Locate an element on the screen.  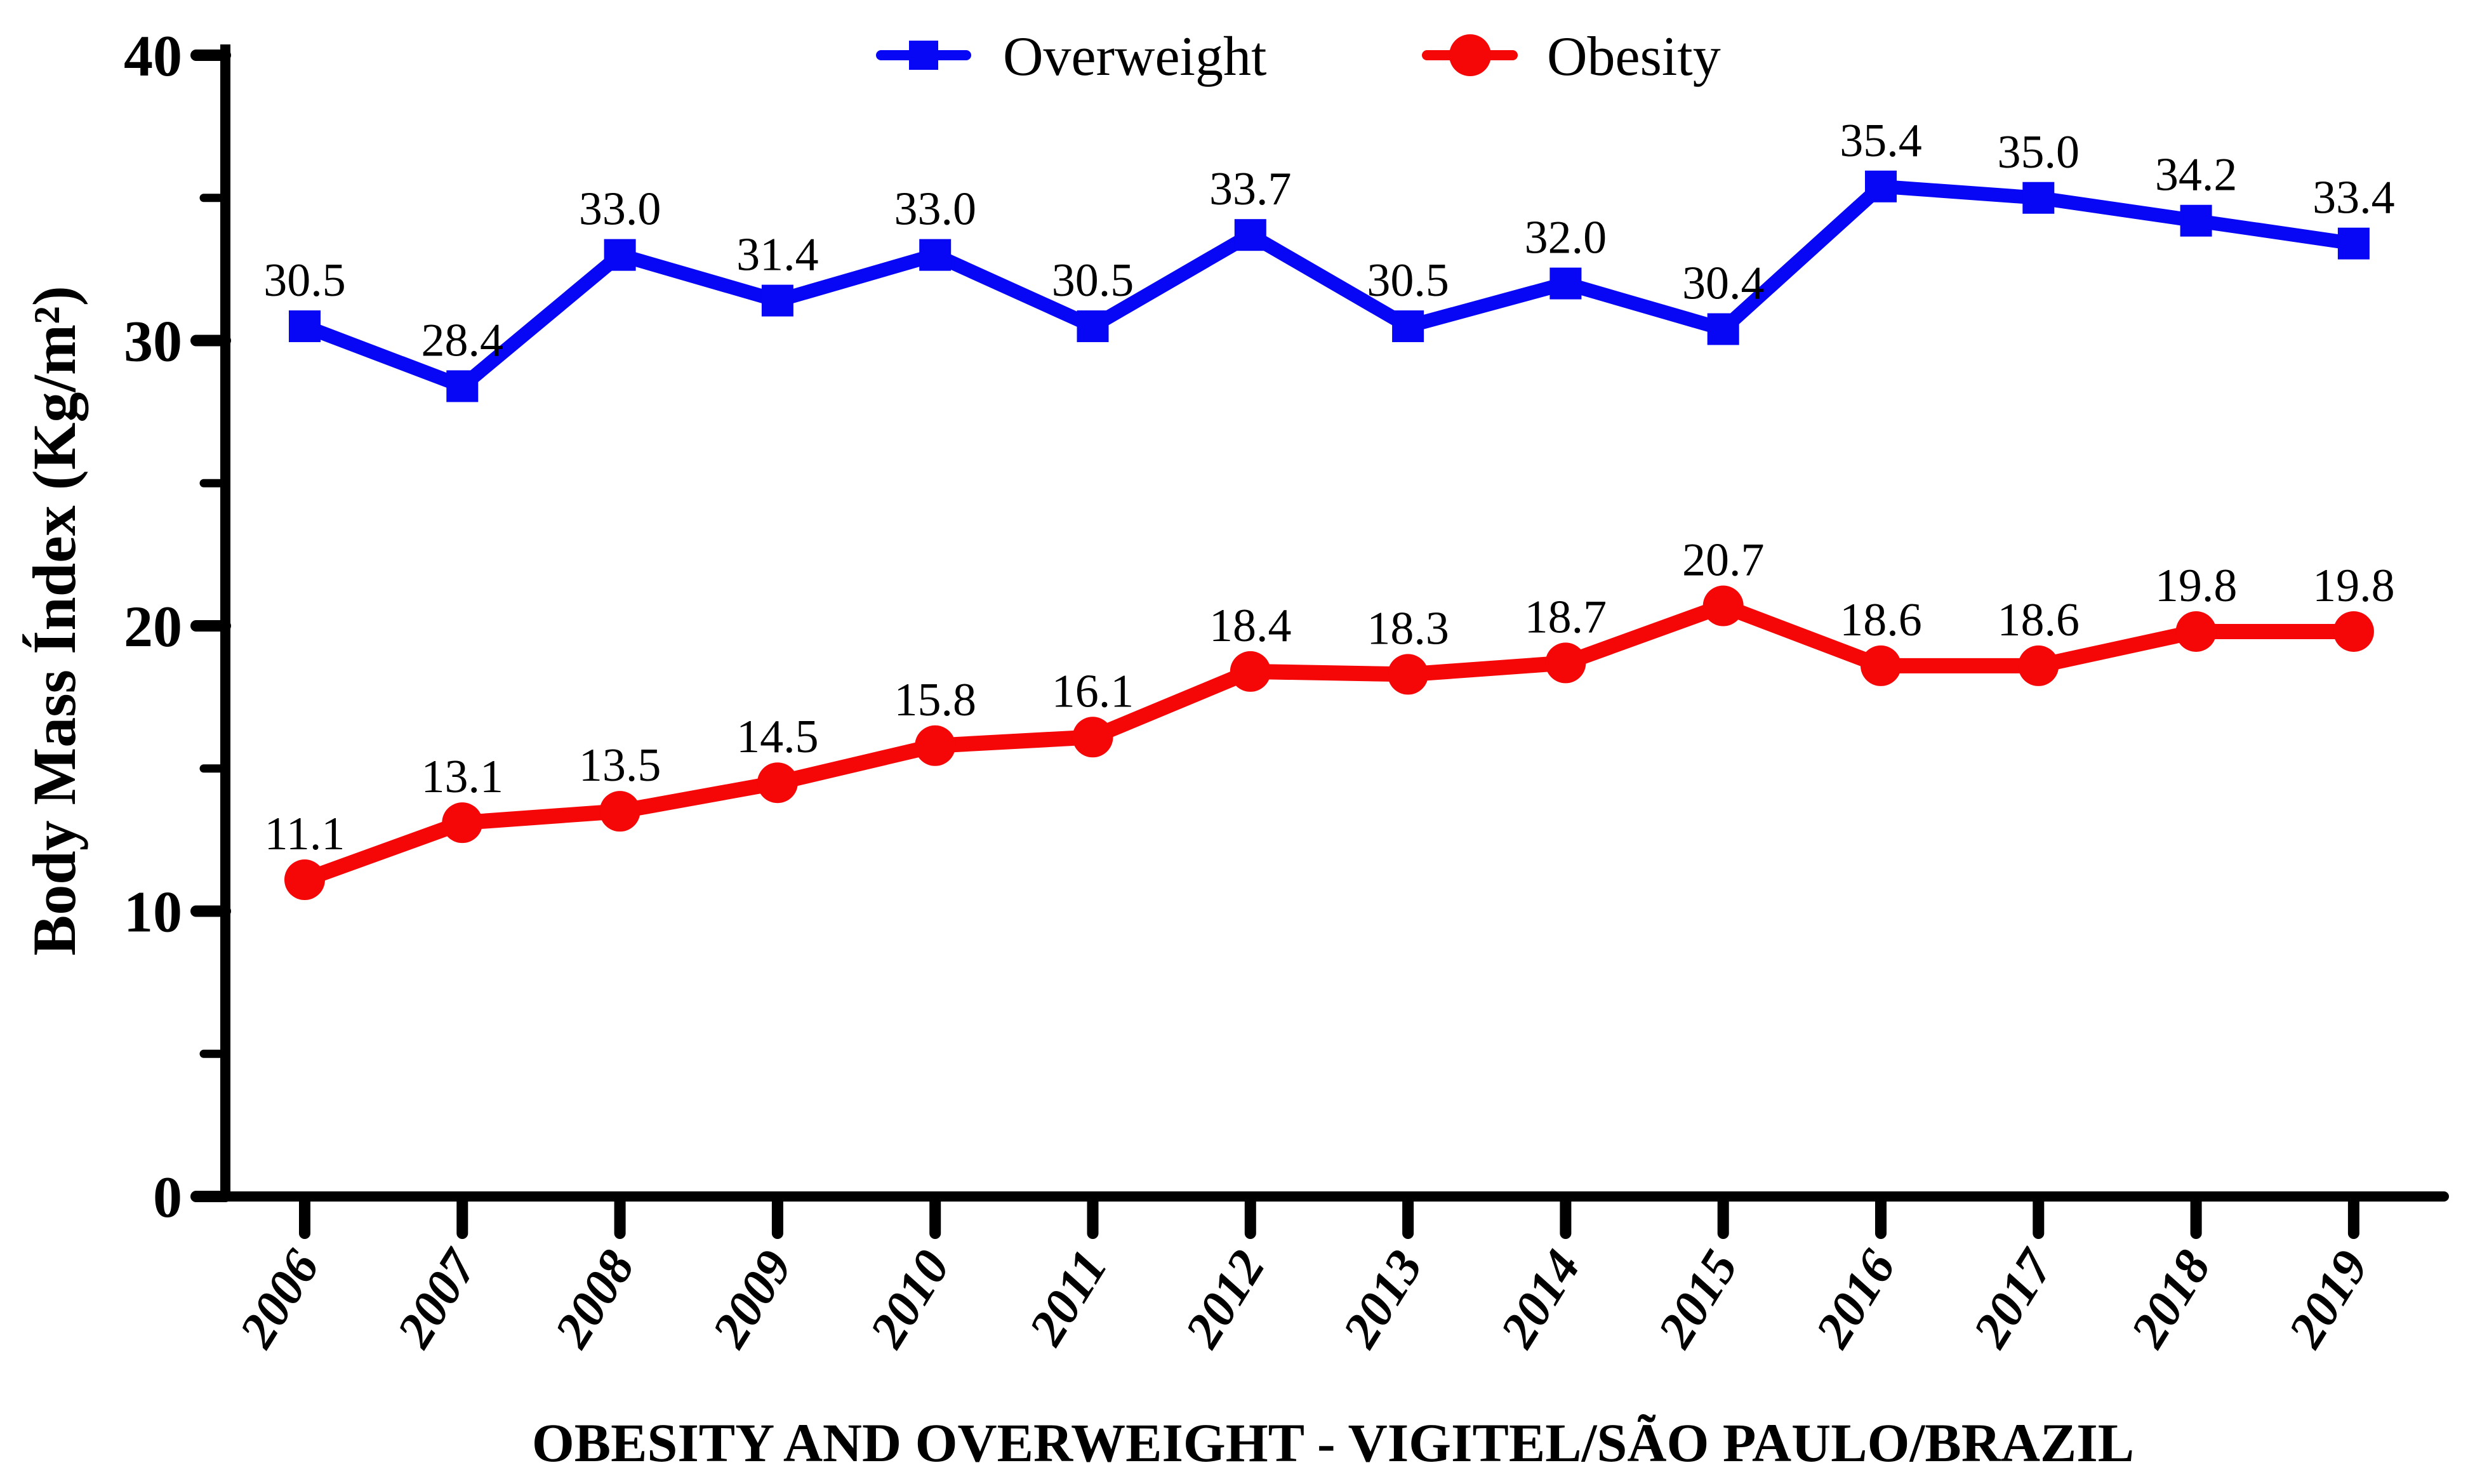
data-point-label-obesity-2009: 14.5 is located at coordinates (777, 737).